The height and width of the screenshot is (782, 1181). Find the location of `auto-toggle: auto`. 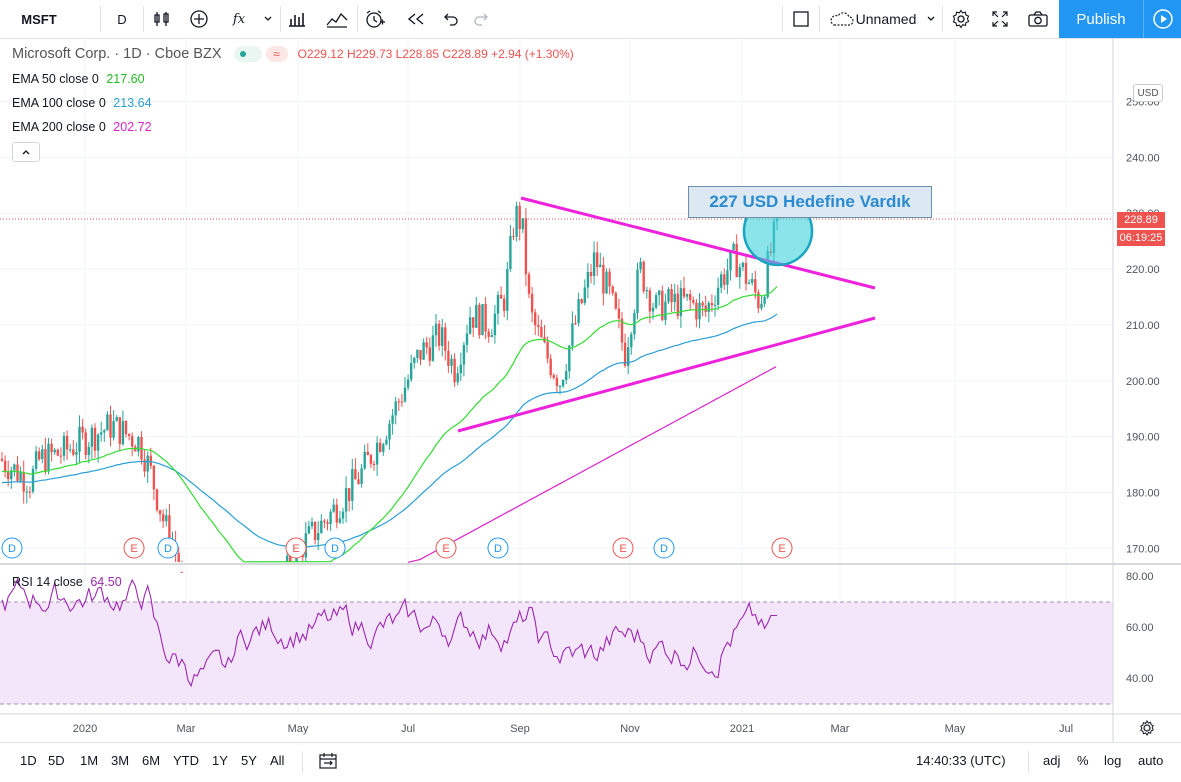

auto-toggle: auto is located at coordinates (1151, 760).